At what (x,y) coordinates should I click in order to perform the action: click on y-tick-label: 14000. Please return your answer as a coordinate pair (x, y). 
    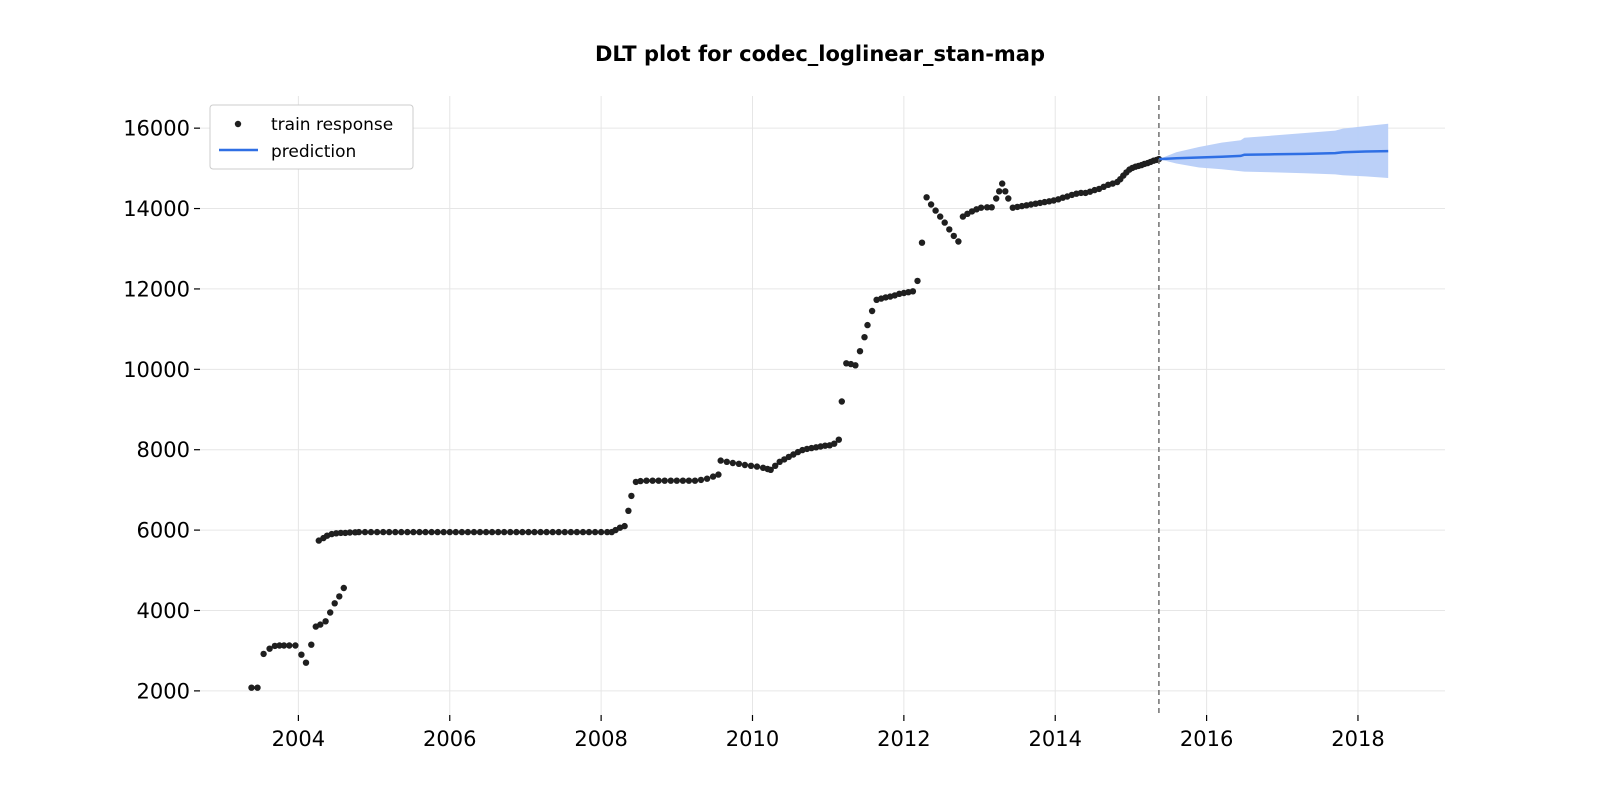
    Looking at the image, I should click on (156, 209).